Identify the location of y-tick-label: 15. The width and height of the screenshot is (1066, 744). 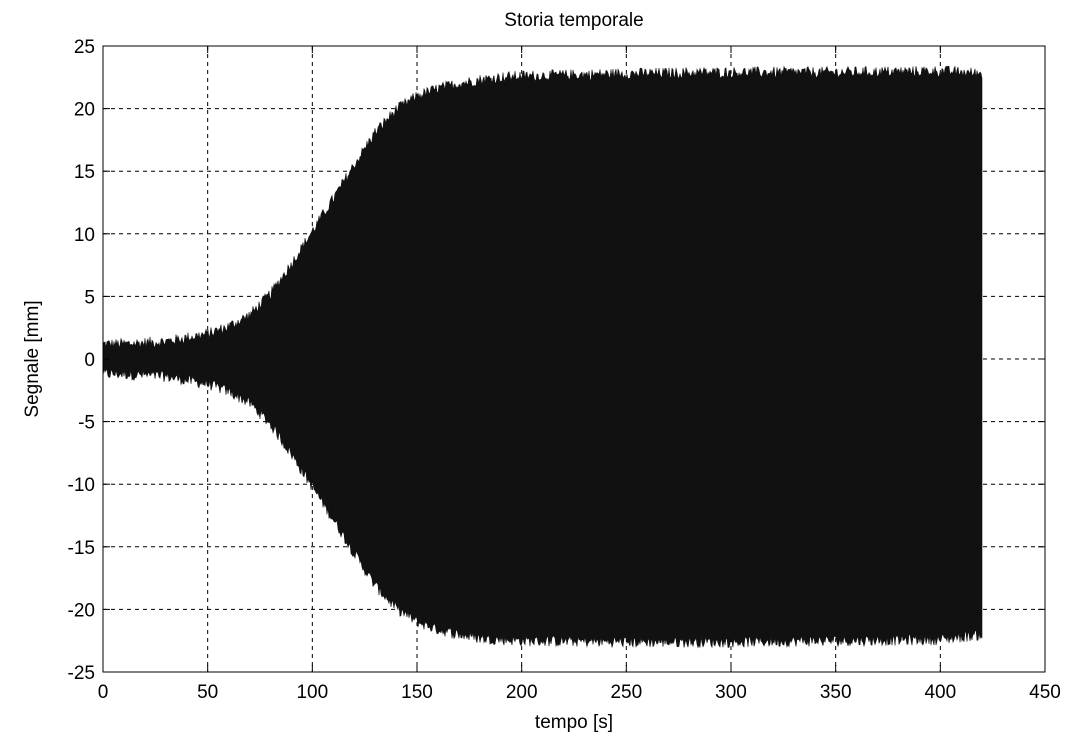
(84, 172).